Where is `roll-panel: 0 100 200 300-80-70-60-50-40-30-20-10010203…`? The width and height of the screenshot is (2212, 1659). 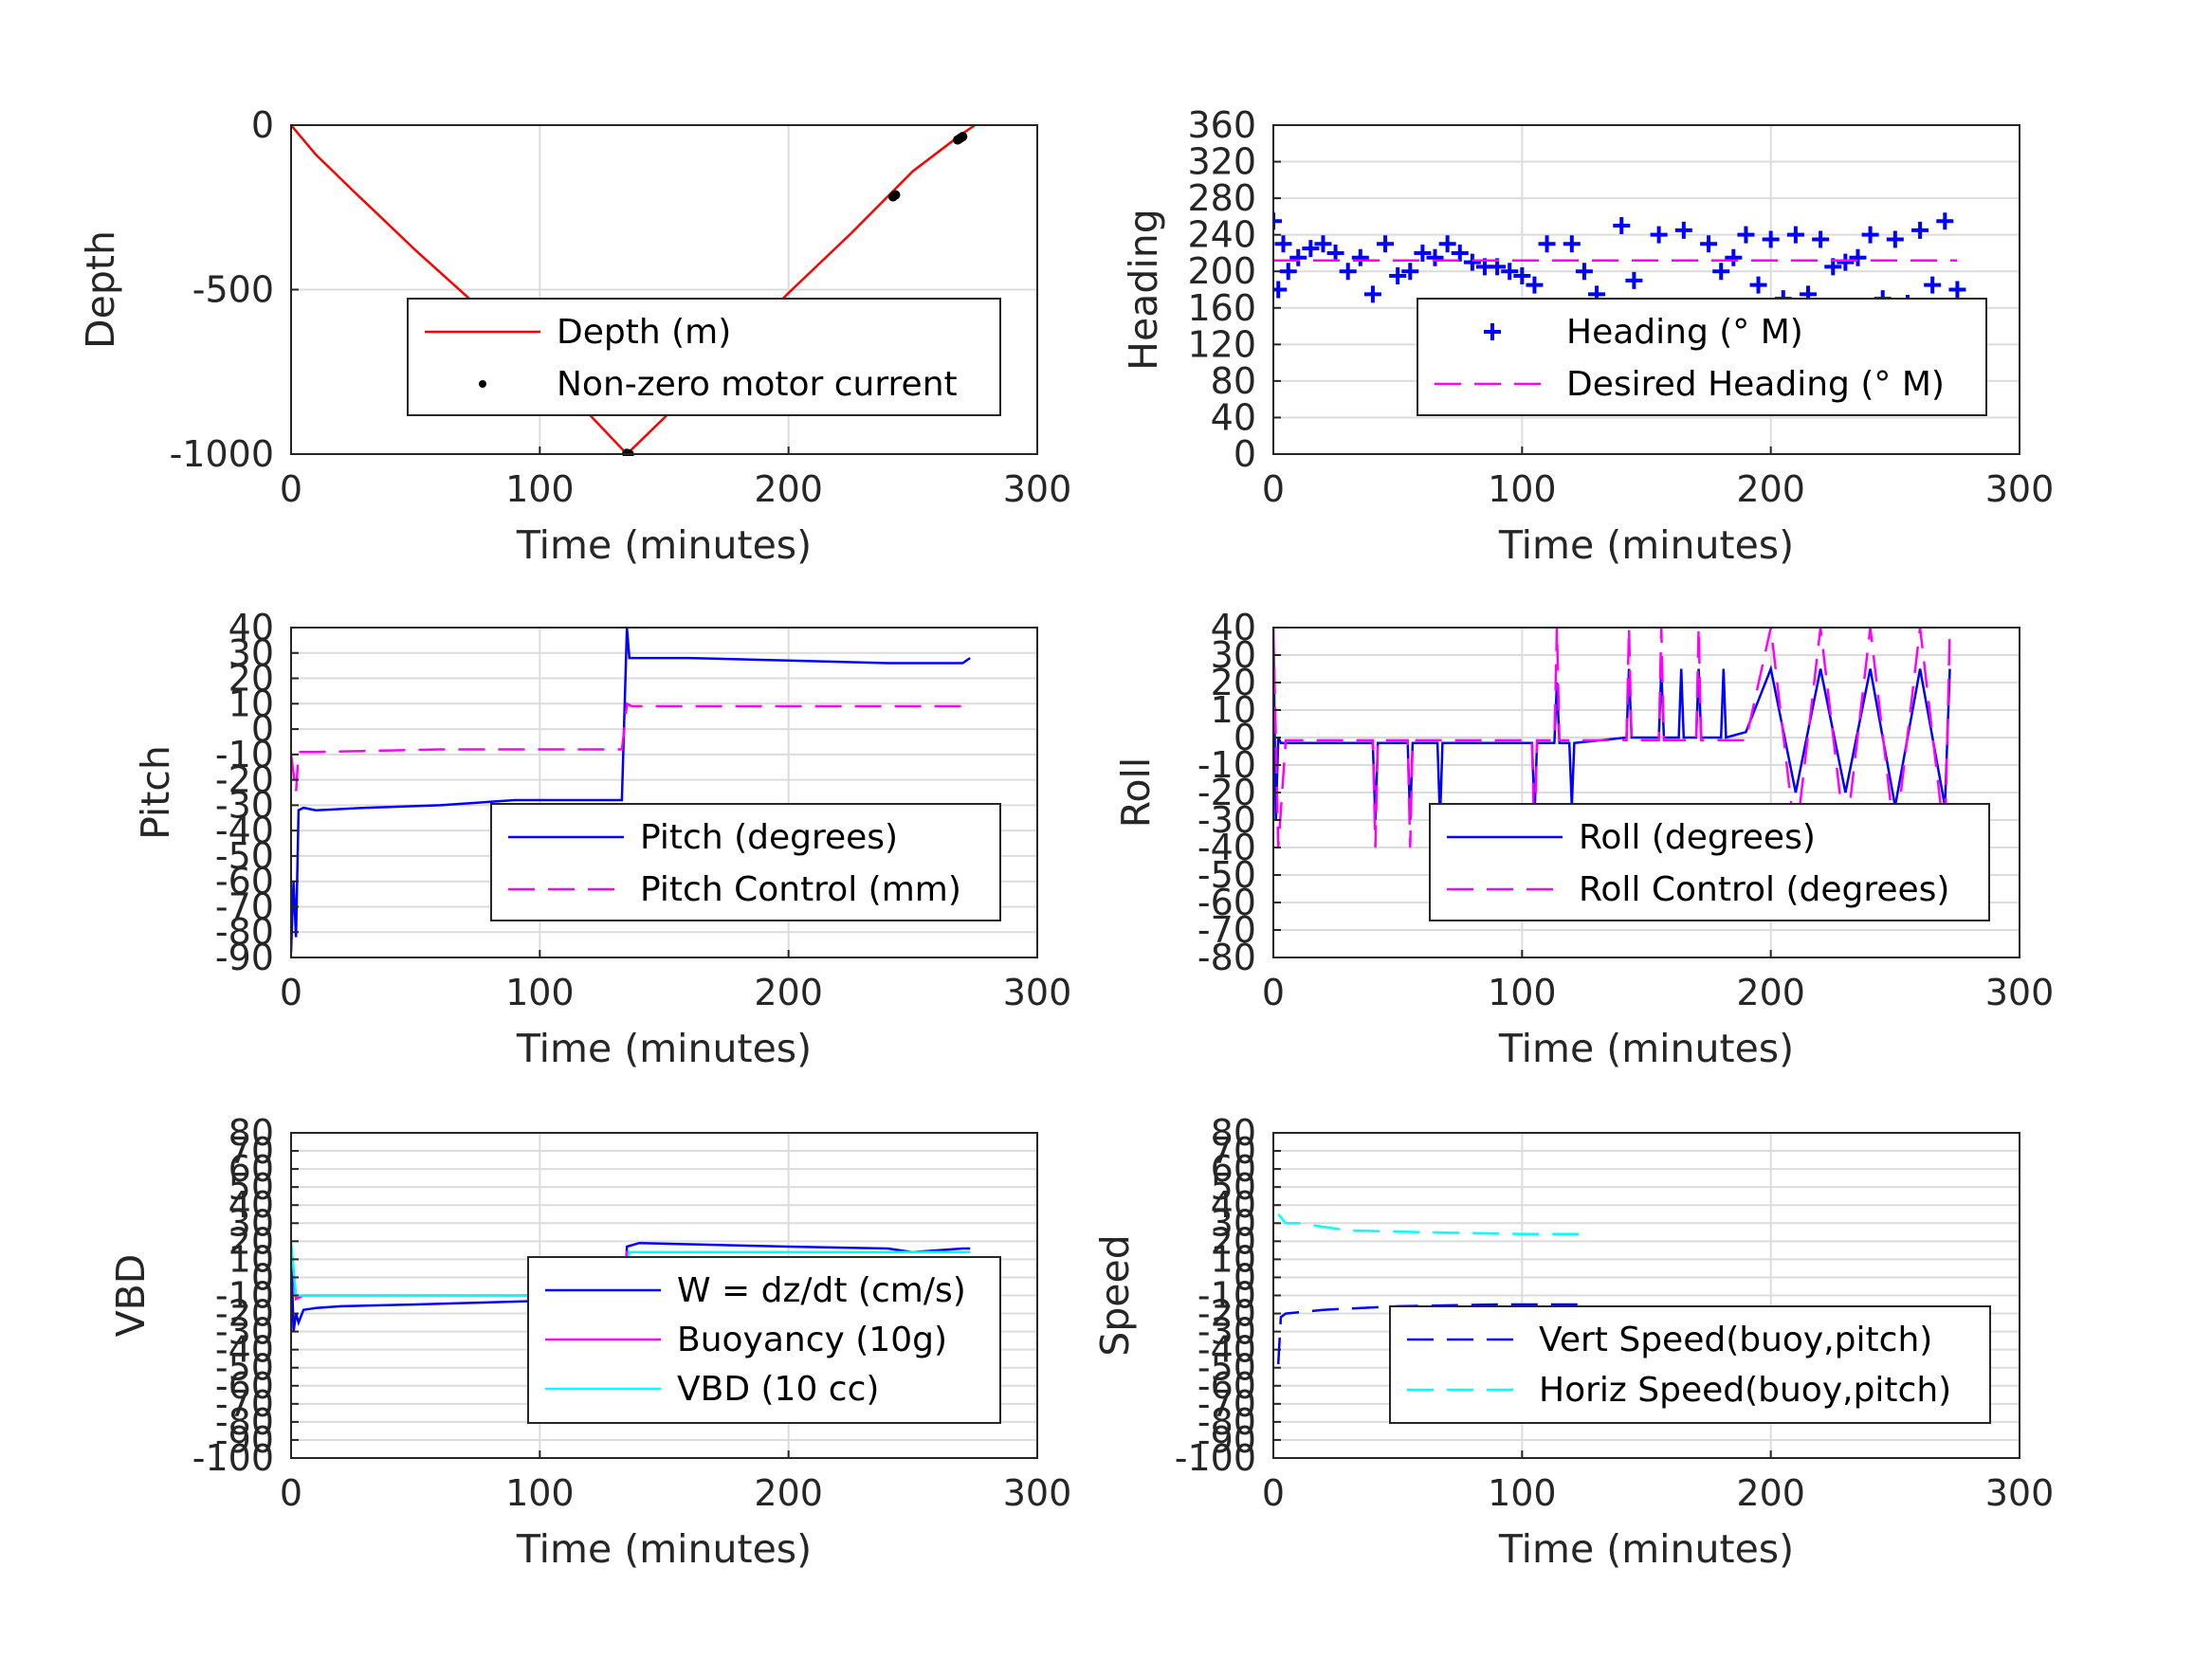 roll-panel: 0 100 200 300-80-70-60-50-40-30-20-10010203… is located at coordinates (1583, 839).